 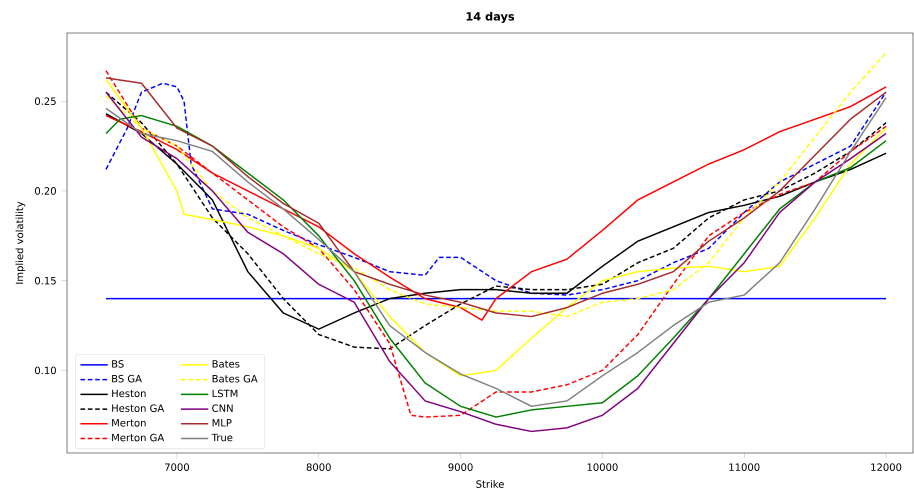 I want to click on y-tick-label: 0.20, so click(x=45, y=191).